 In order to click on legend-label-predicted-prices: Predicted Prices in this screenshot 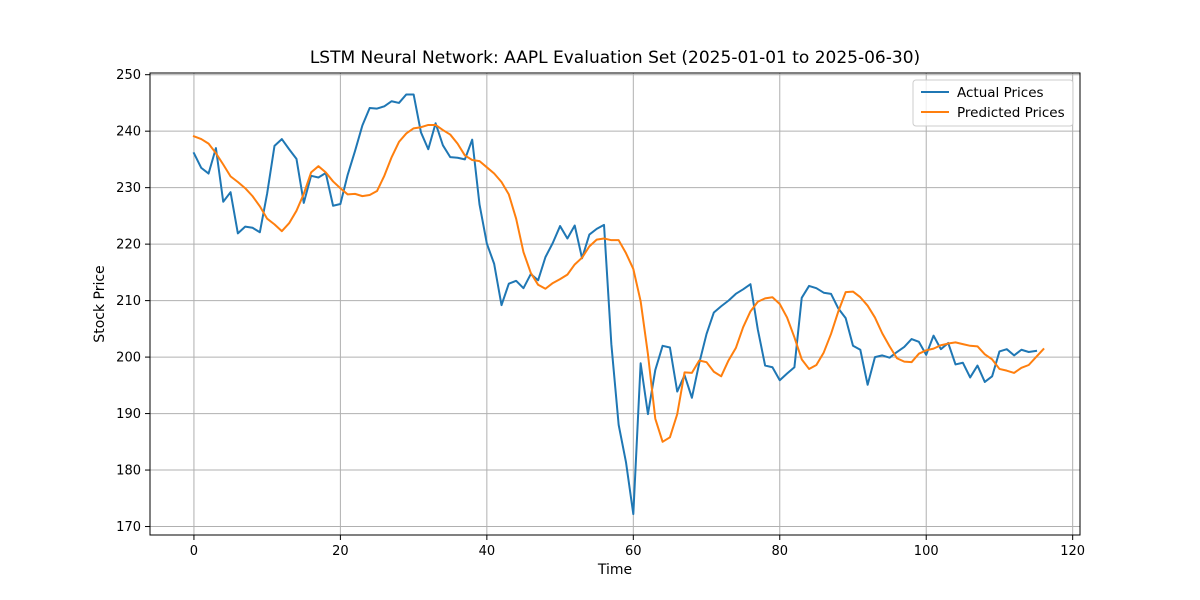, I will do `click(1011, 113)`.